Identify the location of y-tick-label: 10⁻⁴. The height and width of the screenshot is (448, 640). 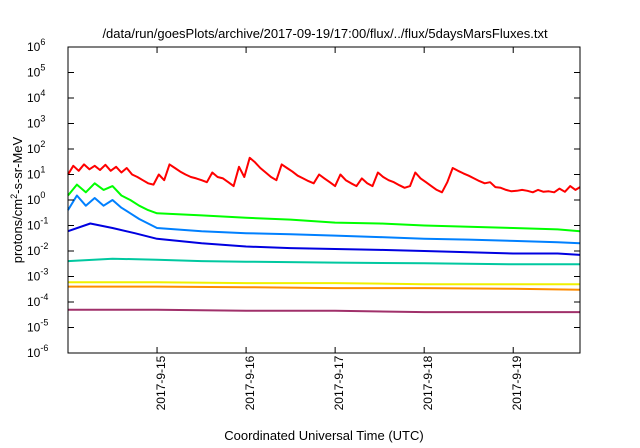
(37, 300).